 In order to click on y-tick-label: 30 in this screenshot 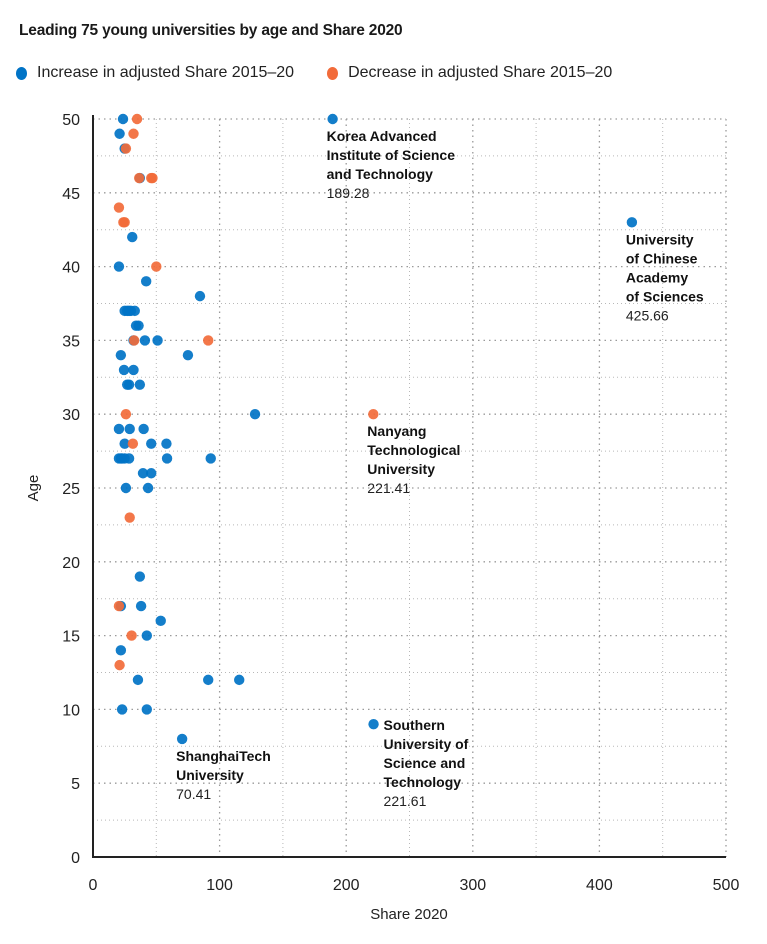, I will do `click(71, 415)`.